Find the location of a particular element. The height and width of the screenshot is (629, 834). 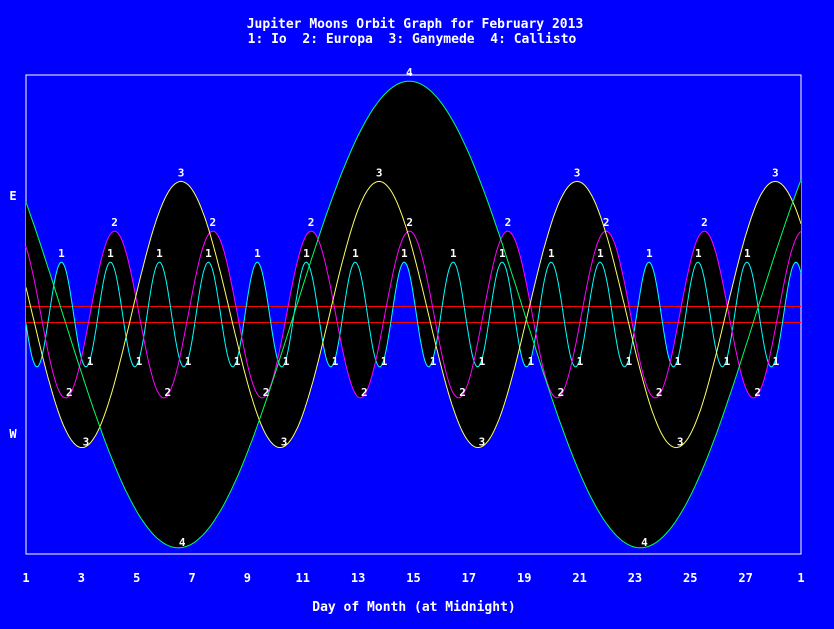

series-2-west-label-6: 2 is located at coordinates (561, 392).